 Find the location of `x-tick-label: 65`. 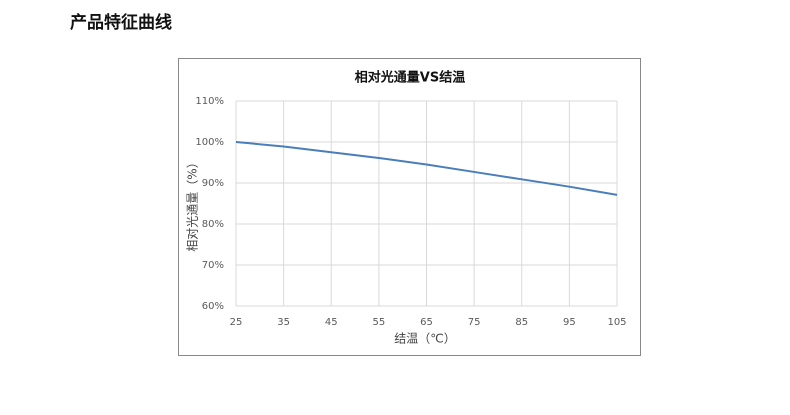

x-tick-label: 65 is located at coordinates (426, 322).